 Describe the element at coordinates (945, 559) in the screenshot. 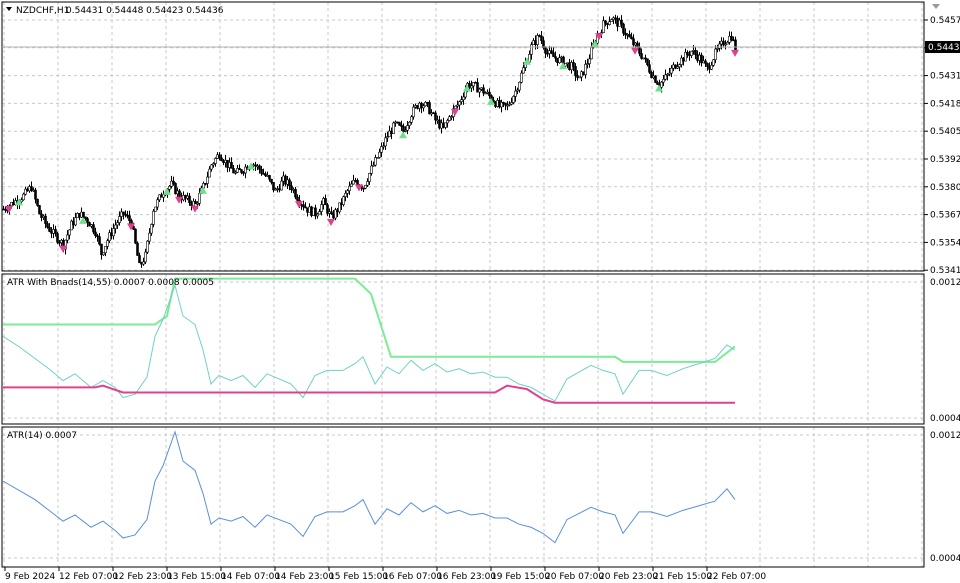

I see `atr-tick-label: 0.0004` at that location.